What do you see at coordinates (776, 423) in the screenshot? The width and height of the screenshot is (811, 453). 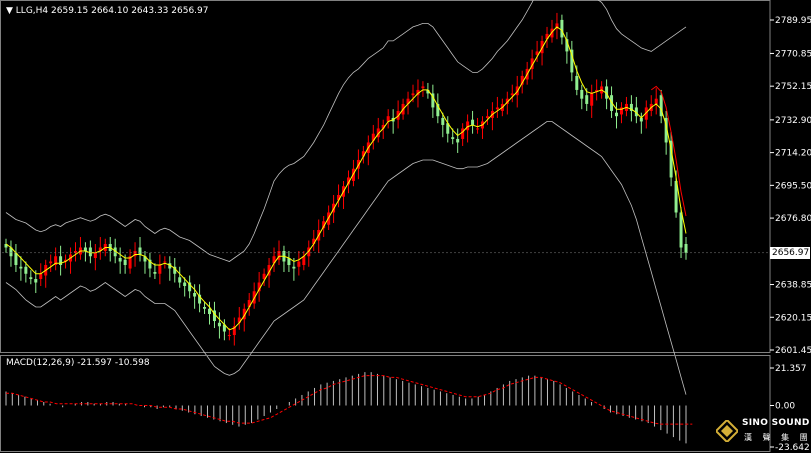 I see `logo-name: SINO SOUND` at bounding box center [776, 423].